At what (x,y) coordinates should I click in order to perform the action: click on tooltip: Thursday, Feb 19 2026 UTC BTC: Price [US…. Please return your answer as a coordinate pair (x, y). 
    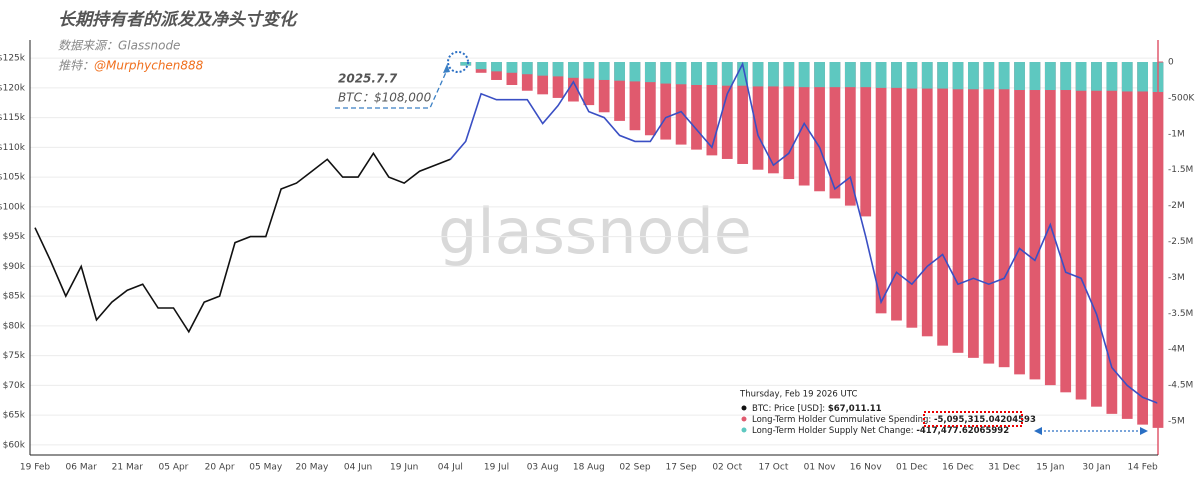
    Looking at the image, I should click on (887, 413).